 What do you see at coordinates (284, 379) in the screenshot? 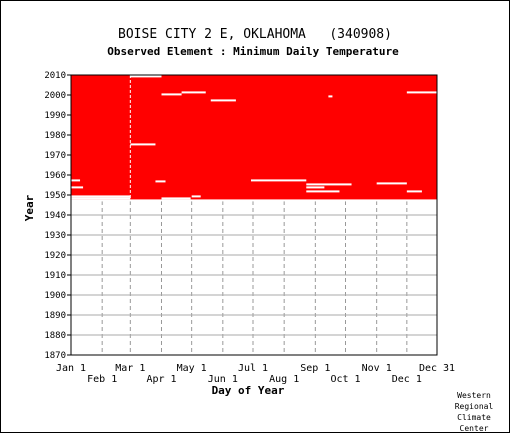
I see `x-tick-label: Aug 1` at bounding box center [284, 379].